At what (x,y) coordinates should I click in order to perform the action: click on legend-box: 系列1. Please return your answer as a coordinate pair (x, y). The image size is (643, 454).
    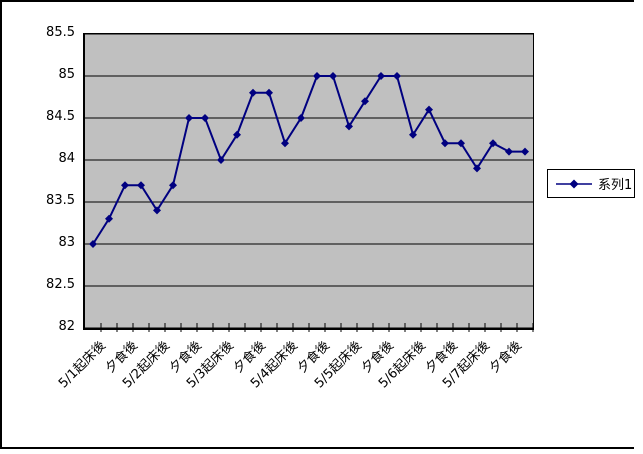
    Looking at the image, I should click on (591, 183).